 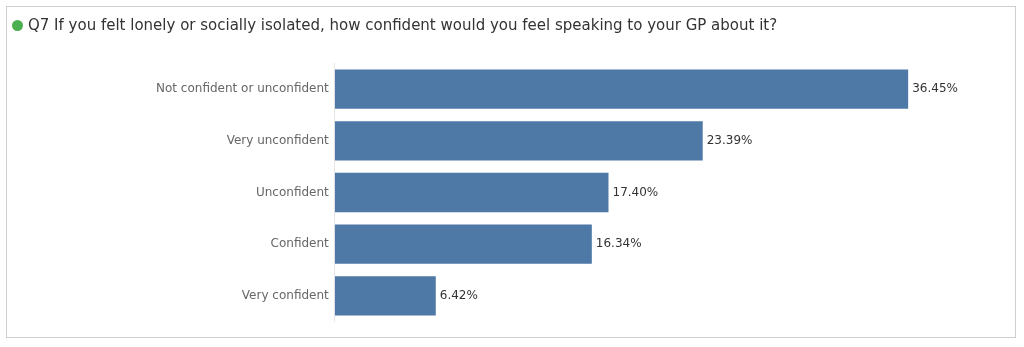 I want to click on y-tick-label: Unconfident, so click(x=292, y=191).